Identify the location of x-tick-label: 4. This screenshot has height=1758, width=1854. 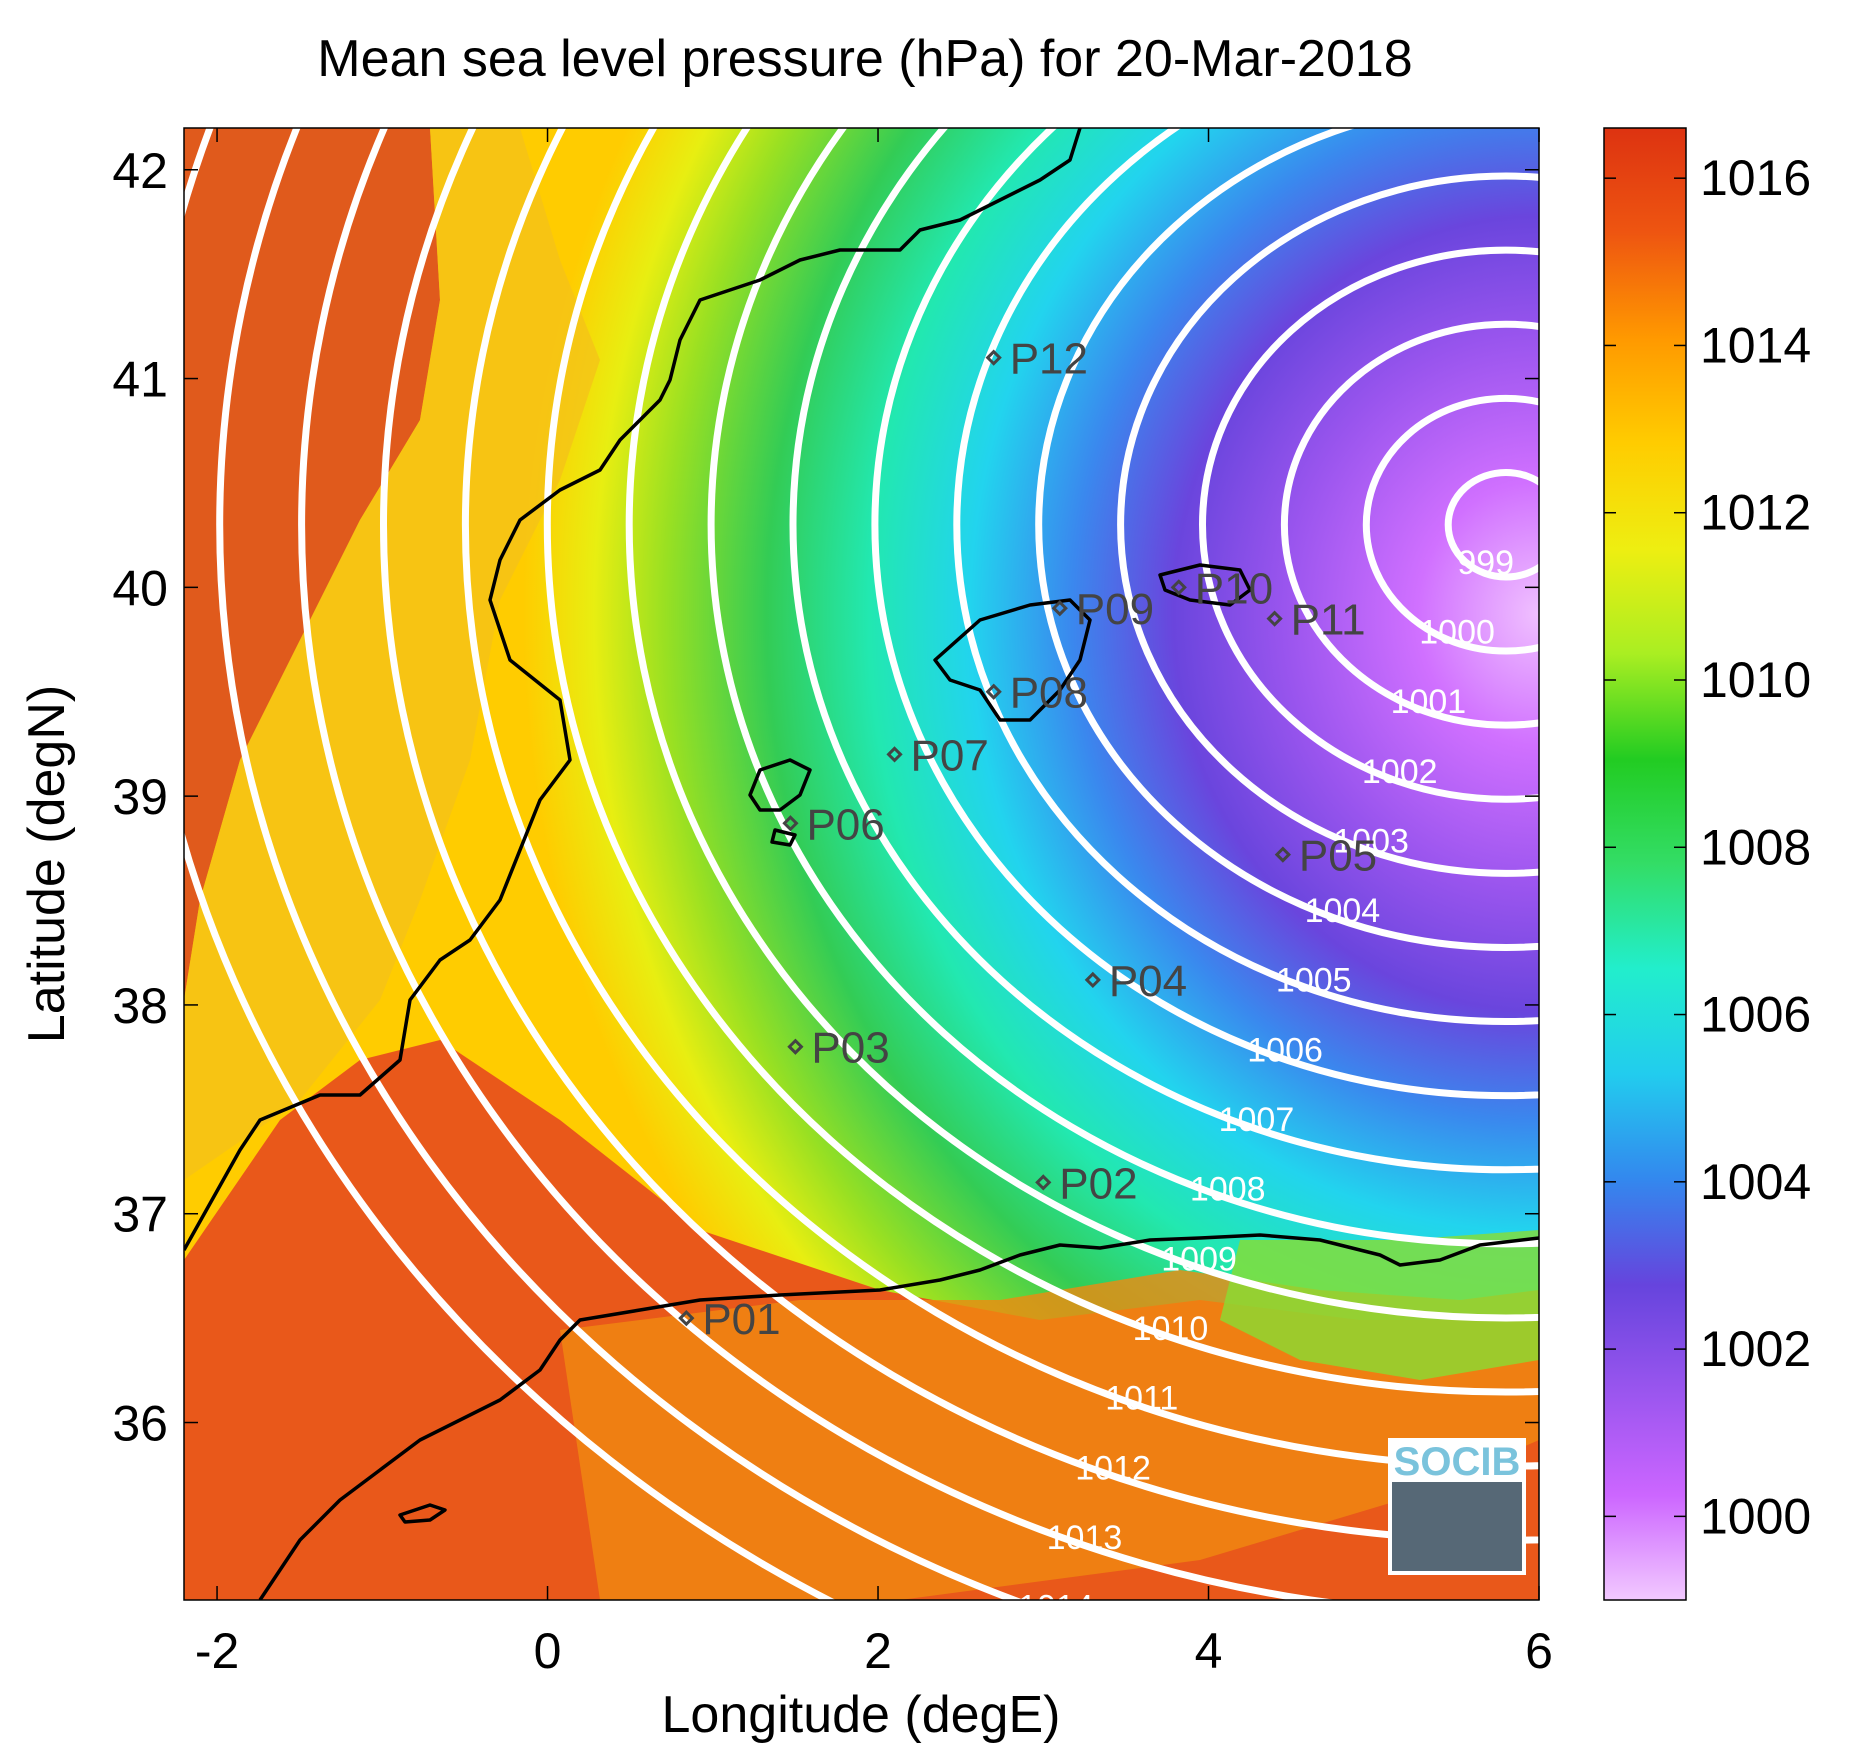
(1209, 1651).